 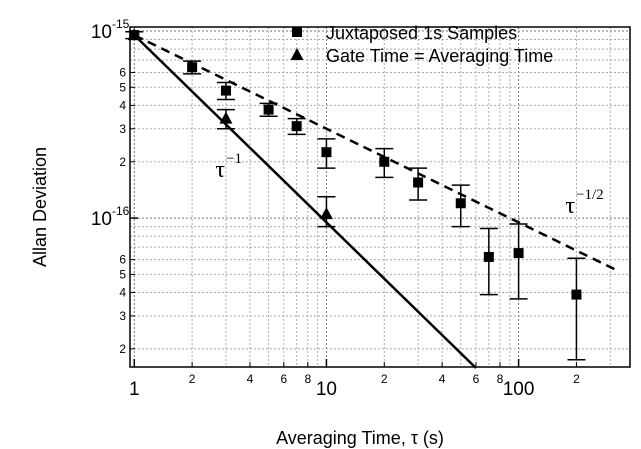 I want to click on y-tick-exponent: -15, so click(x=121, y=24).